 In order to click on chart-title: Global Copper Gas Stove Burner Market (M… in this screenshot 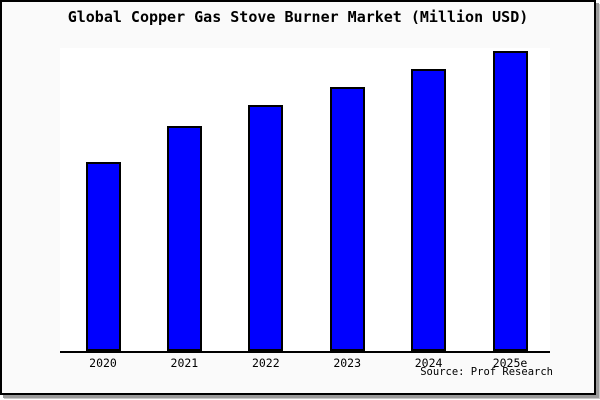, I will do `click(298, 17)`.